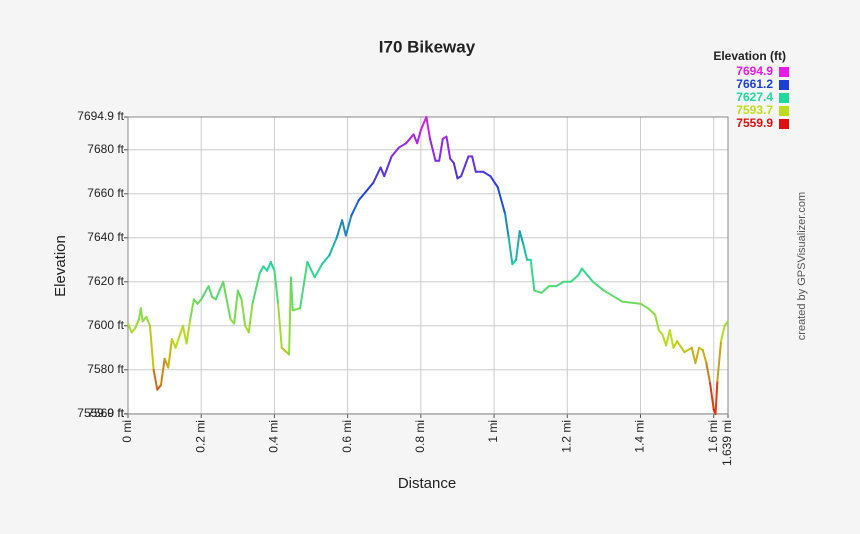  Describe the element at coordinates (420, 436) in the screenshot. I see `x-tick-label: 0.8 mi` at that location.